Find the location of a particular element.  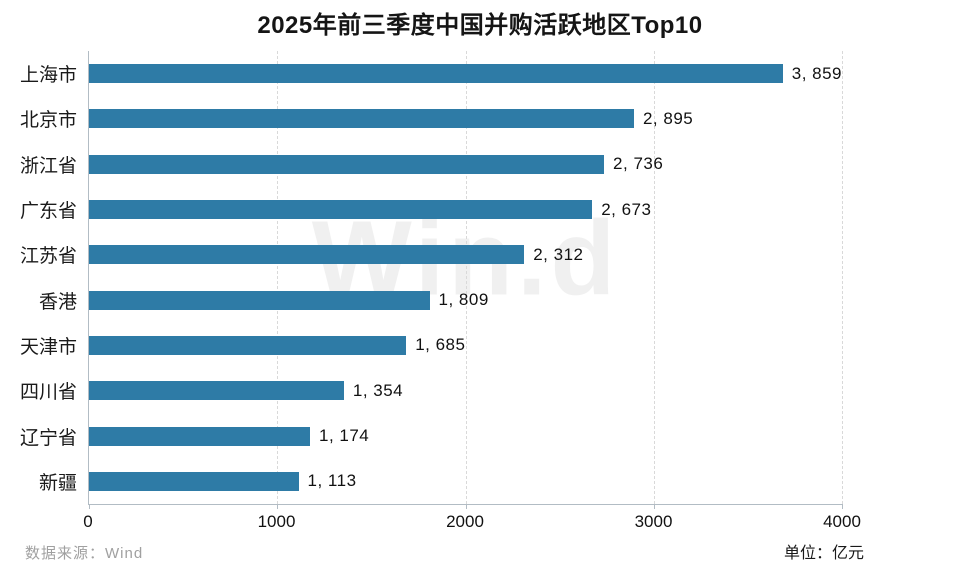

value-label: 1, 113 is located at coordinates (332, 481).